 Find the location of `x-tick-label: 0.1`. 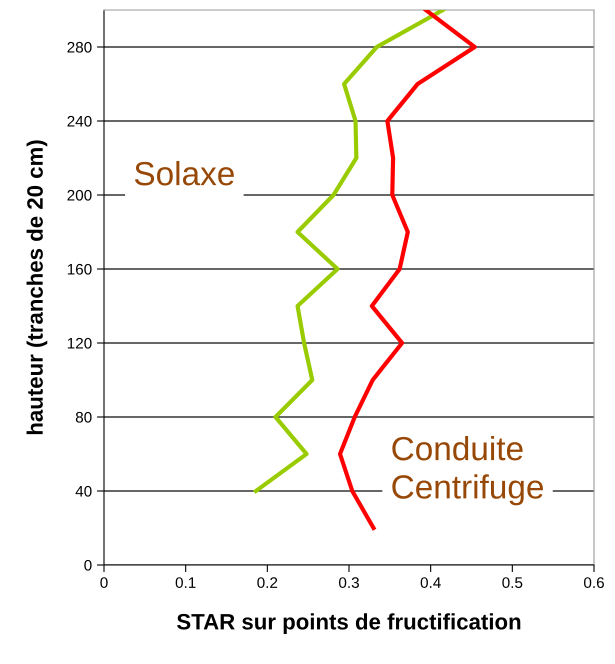

x-tick-label: 0.1 is located at coordinates (186, 582).